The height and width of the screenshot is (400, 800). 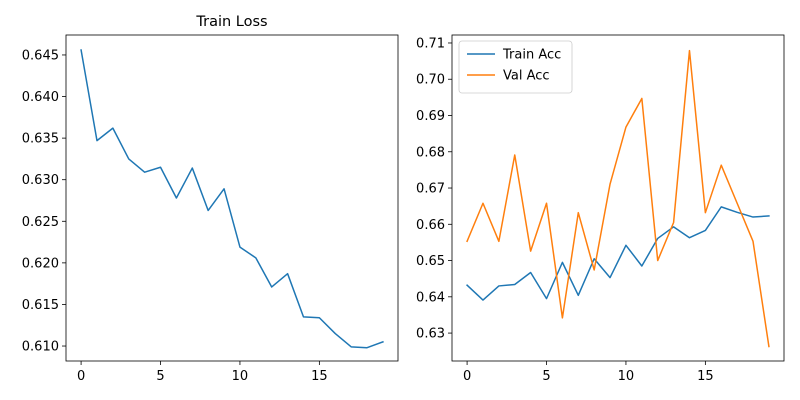 I want to click on y-tick-label: 0.625, so click(x=40, y=222).